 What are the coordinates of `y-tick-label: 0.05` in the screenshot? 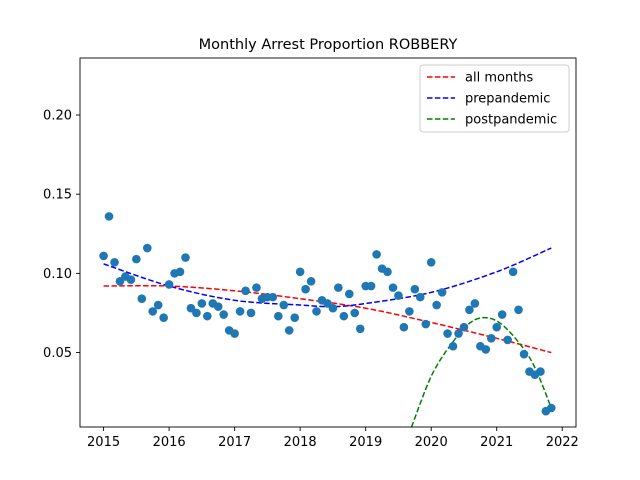 It's located at (57, 353).